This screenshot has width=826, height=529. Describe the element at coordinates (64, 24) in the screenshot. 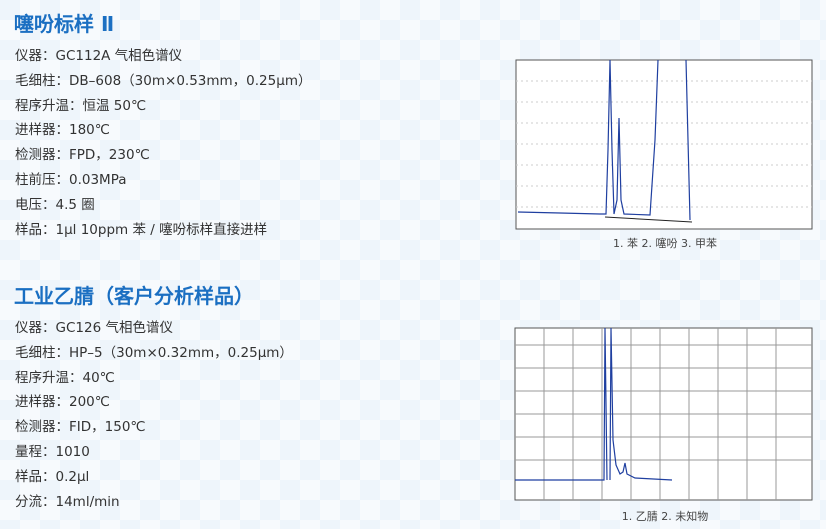

I see `section-title: 噻吩标样 Ⅱ` at that location.